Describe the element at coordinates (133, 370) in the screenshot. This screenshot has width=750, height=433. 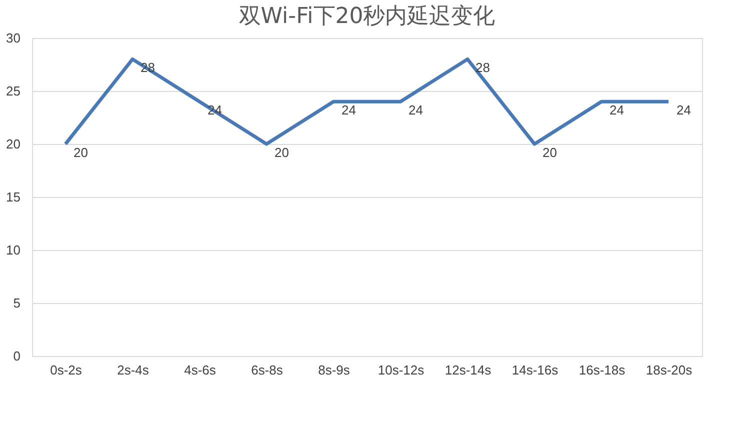
I see `x-tick-label: 2s-4s` at that location.